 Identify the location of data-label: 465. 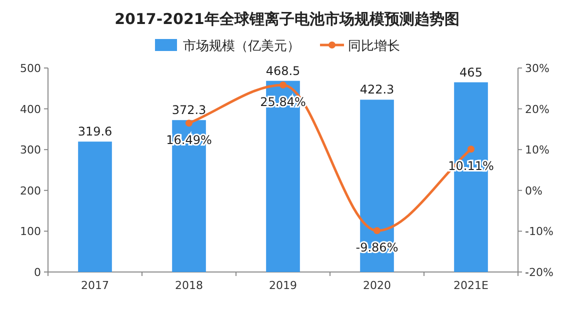
(471, 72).